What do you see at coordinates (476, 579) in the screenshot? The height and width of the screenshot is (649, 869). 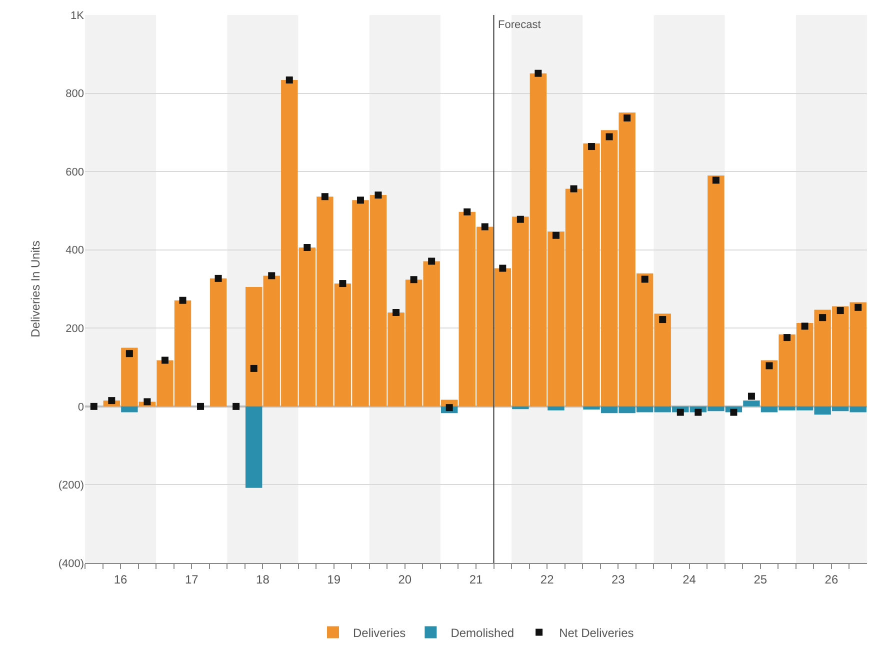 I see `x-tick-label: 21` at bounding box center [476, 579].